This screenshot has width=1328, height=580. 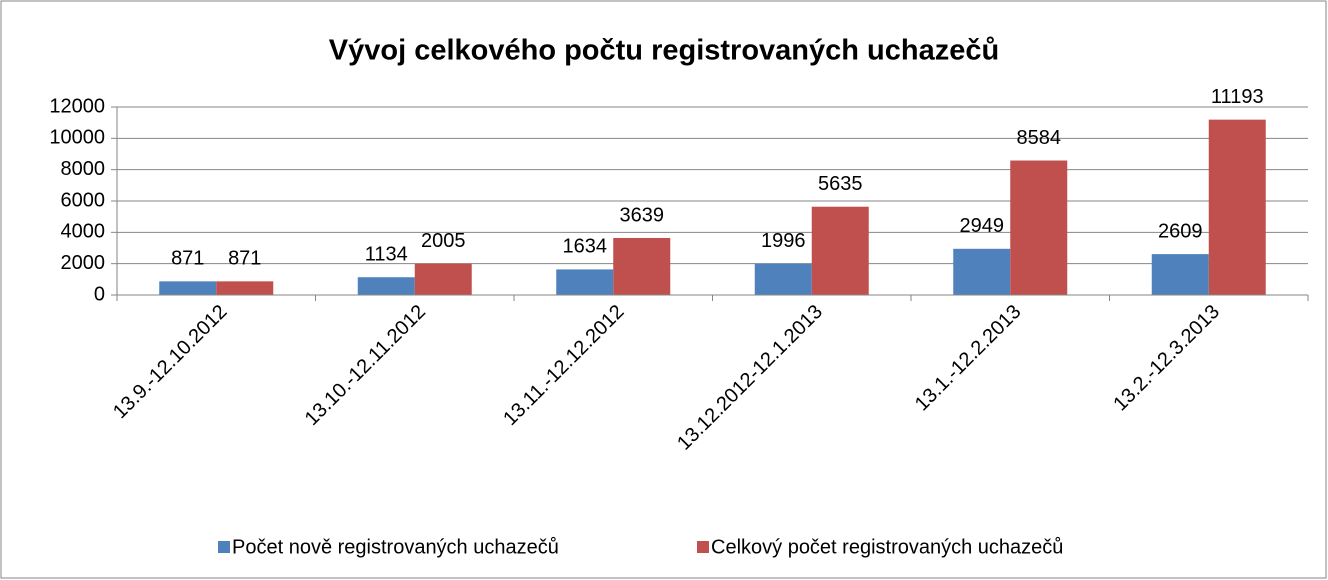 I want to click on y-tick-label: 2000, so click(x=83, y=263).